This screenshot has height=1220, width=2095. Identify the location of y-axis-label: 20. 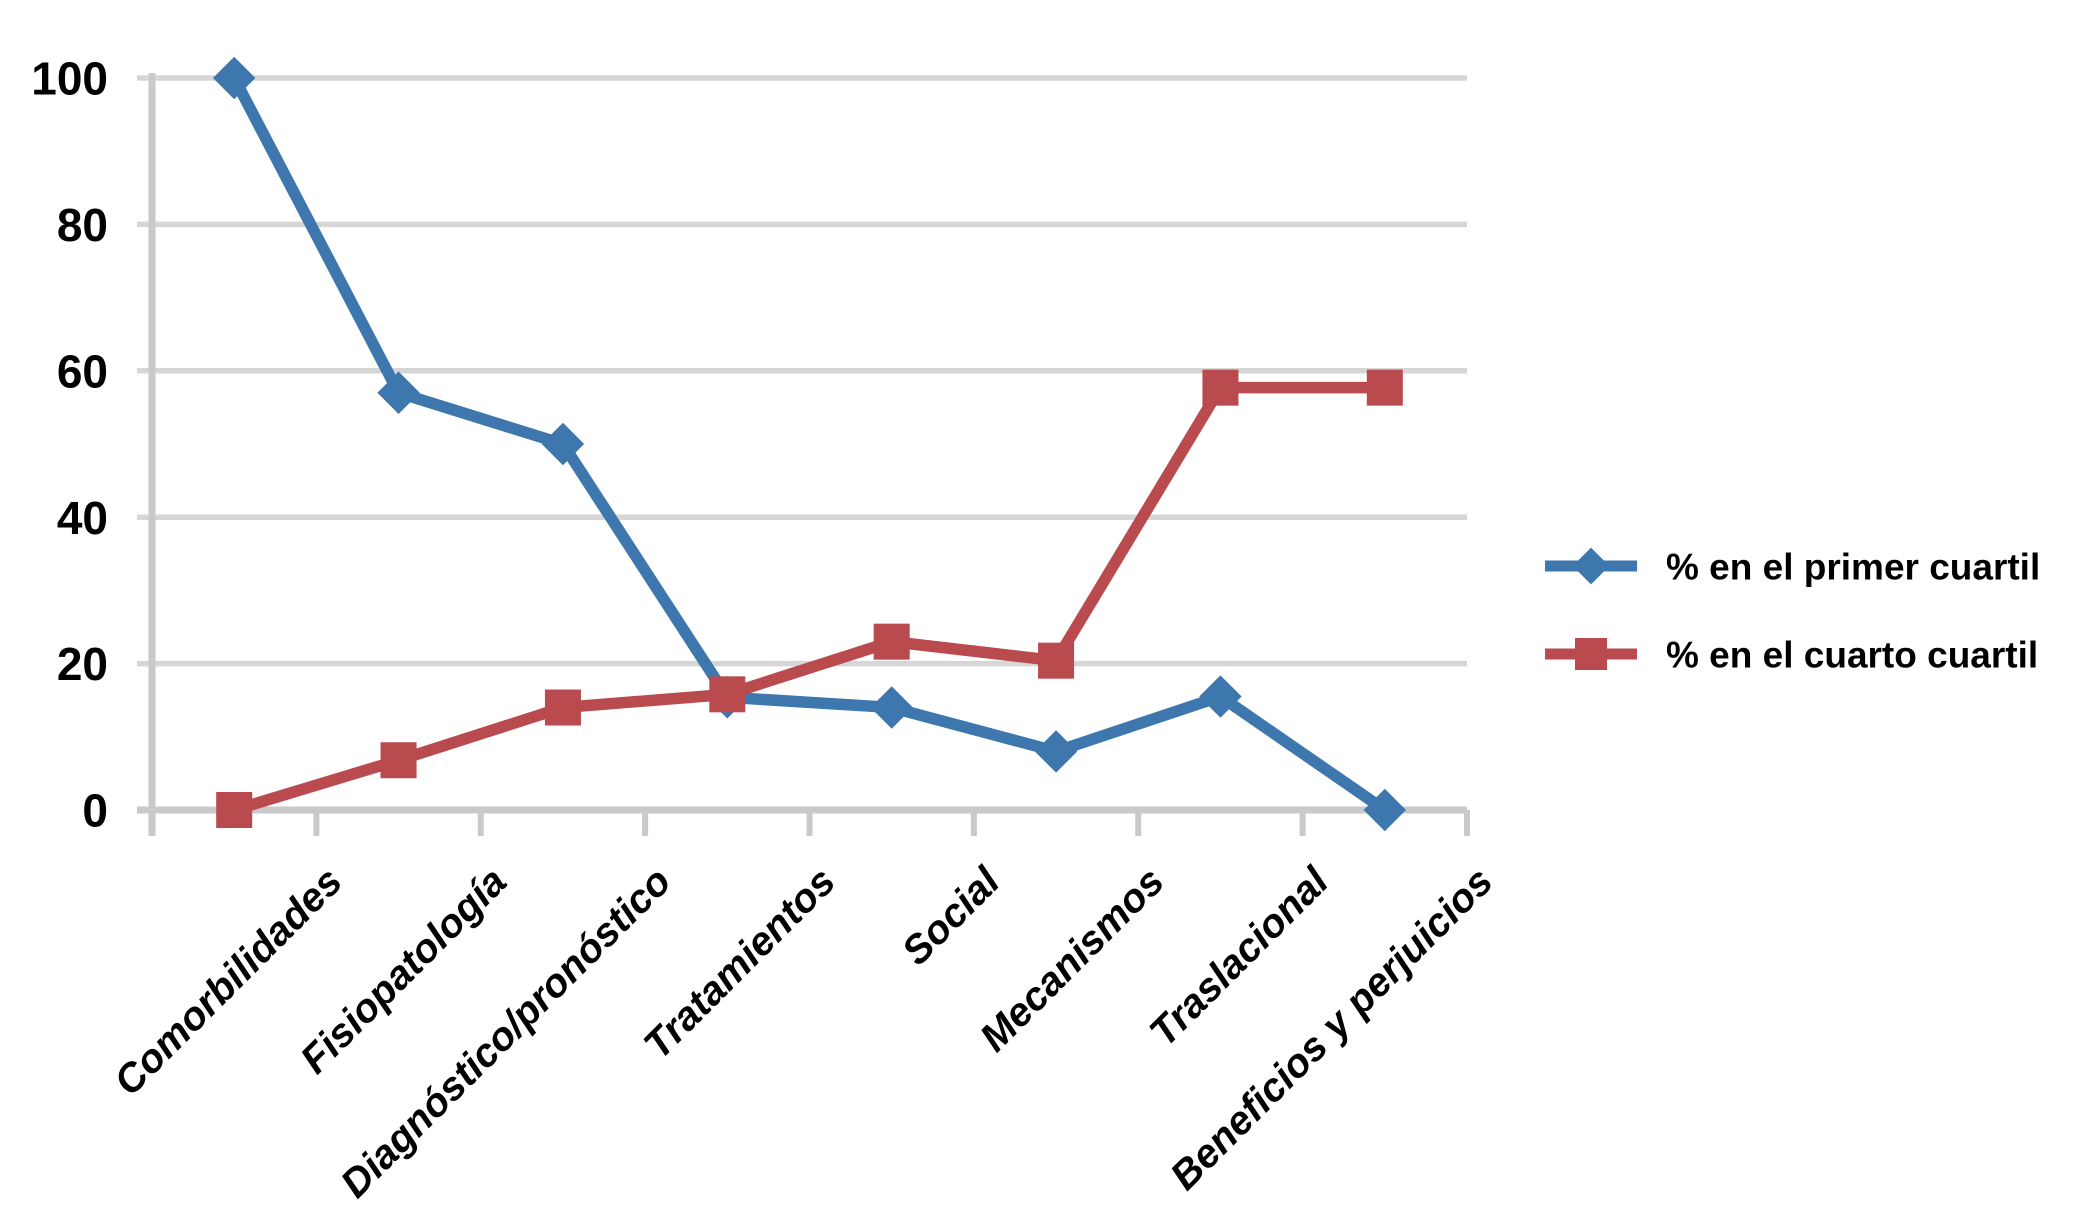
(82, 664).